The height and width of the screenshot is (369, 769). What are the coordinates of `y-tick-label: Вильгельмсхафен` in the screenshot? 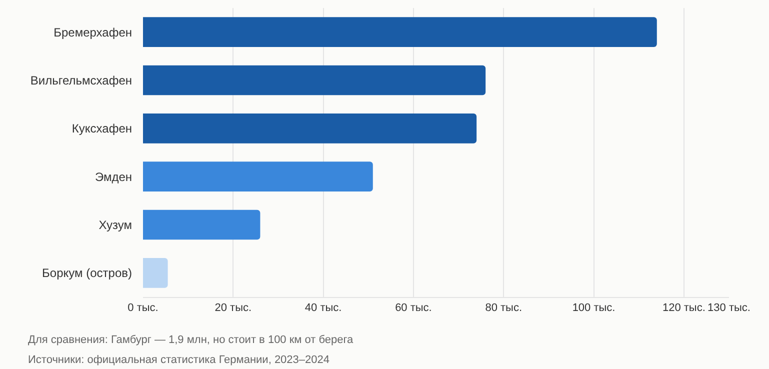 It's located at (81, 80).